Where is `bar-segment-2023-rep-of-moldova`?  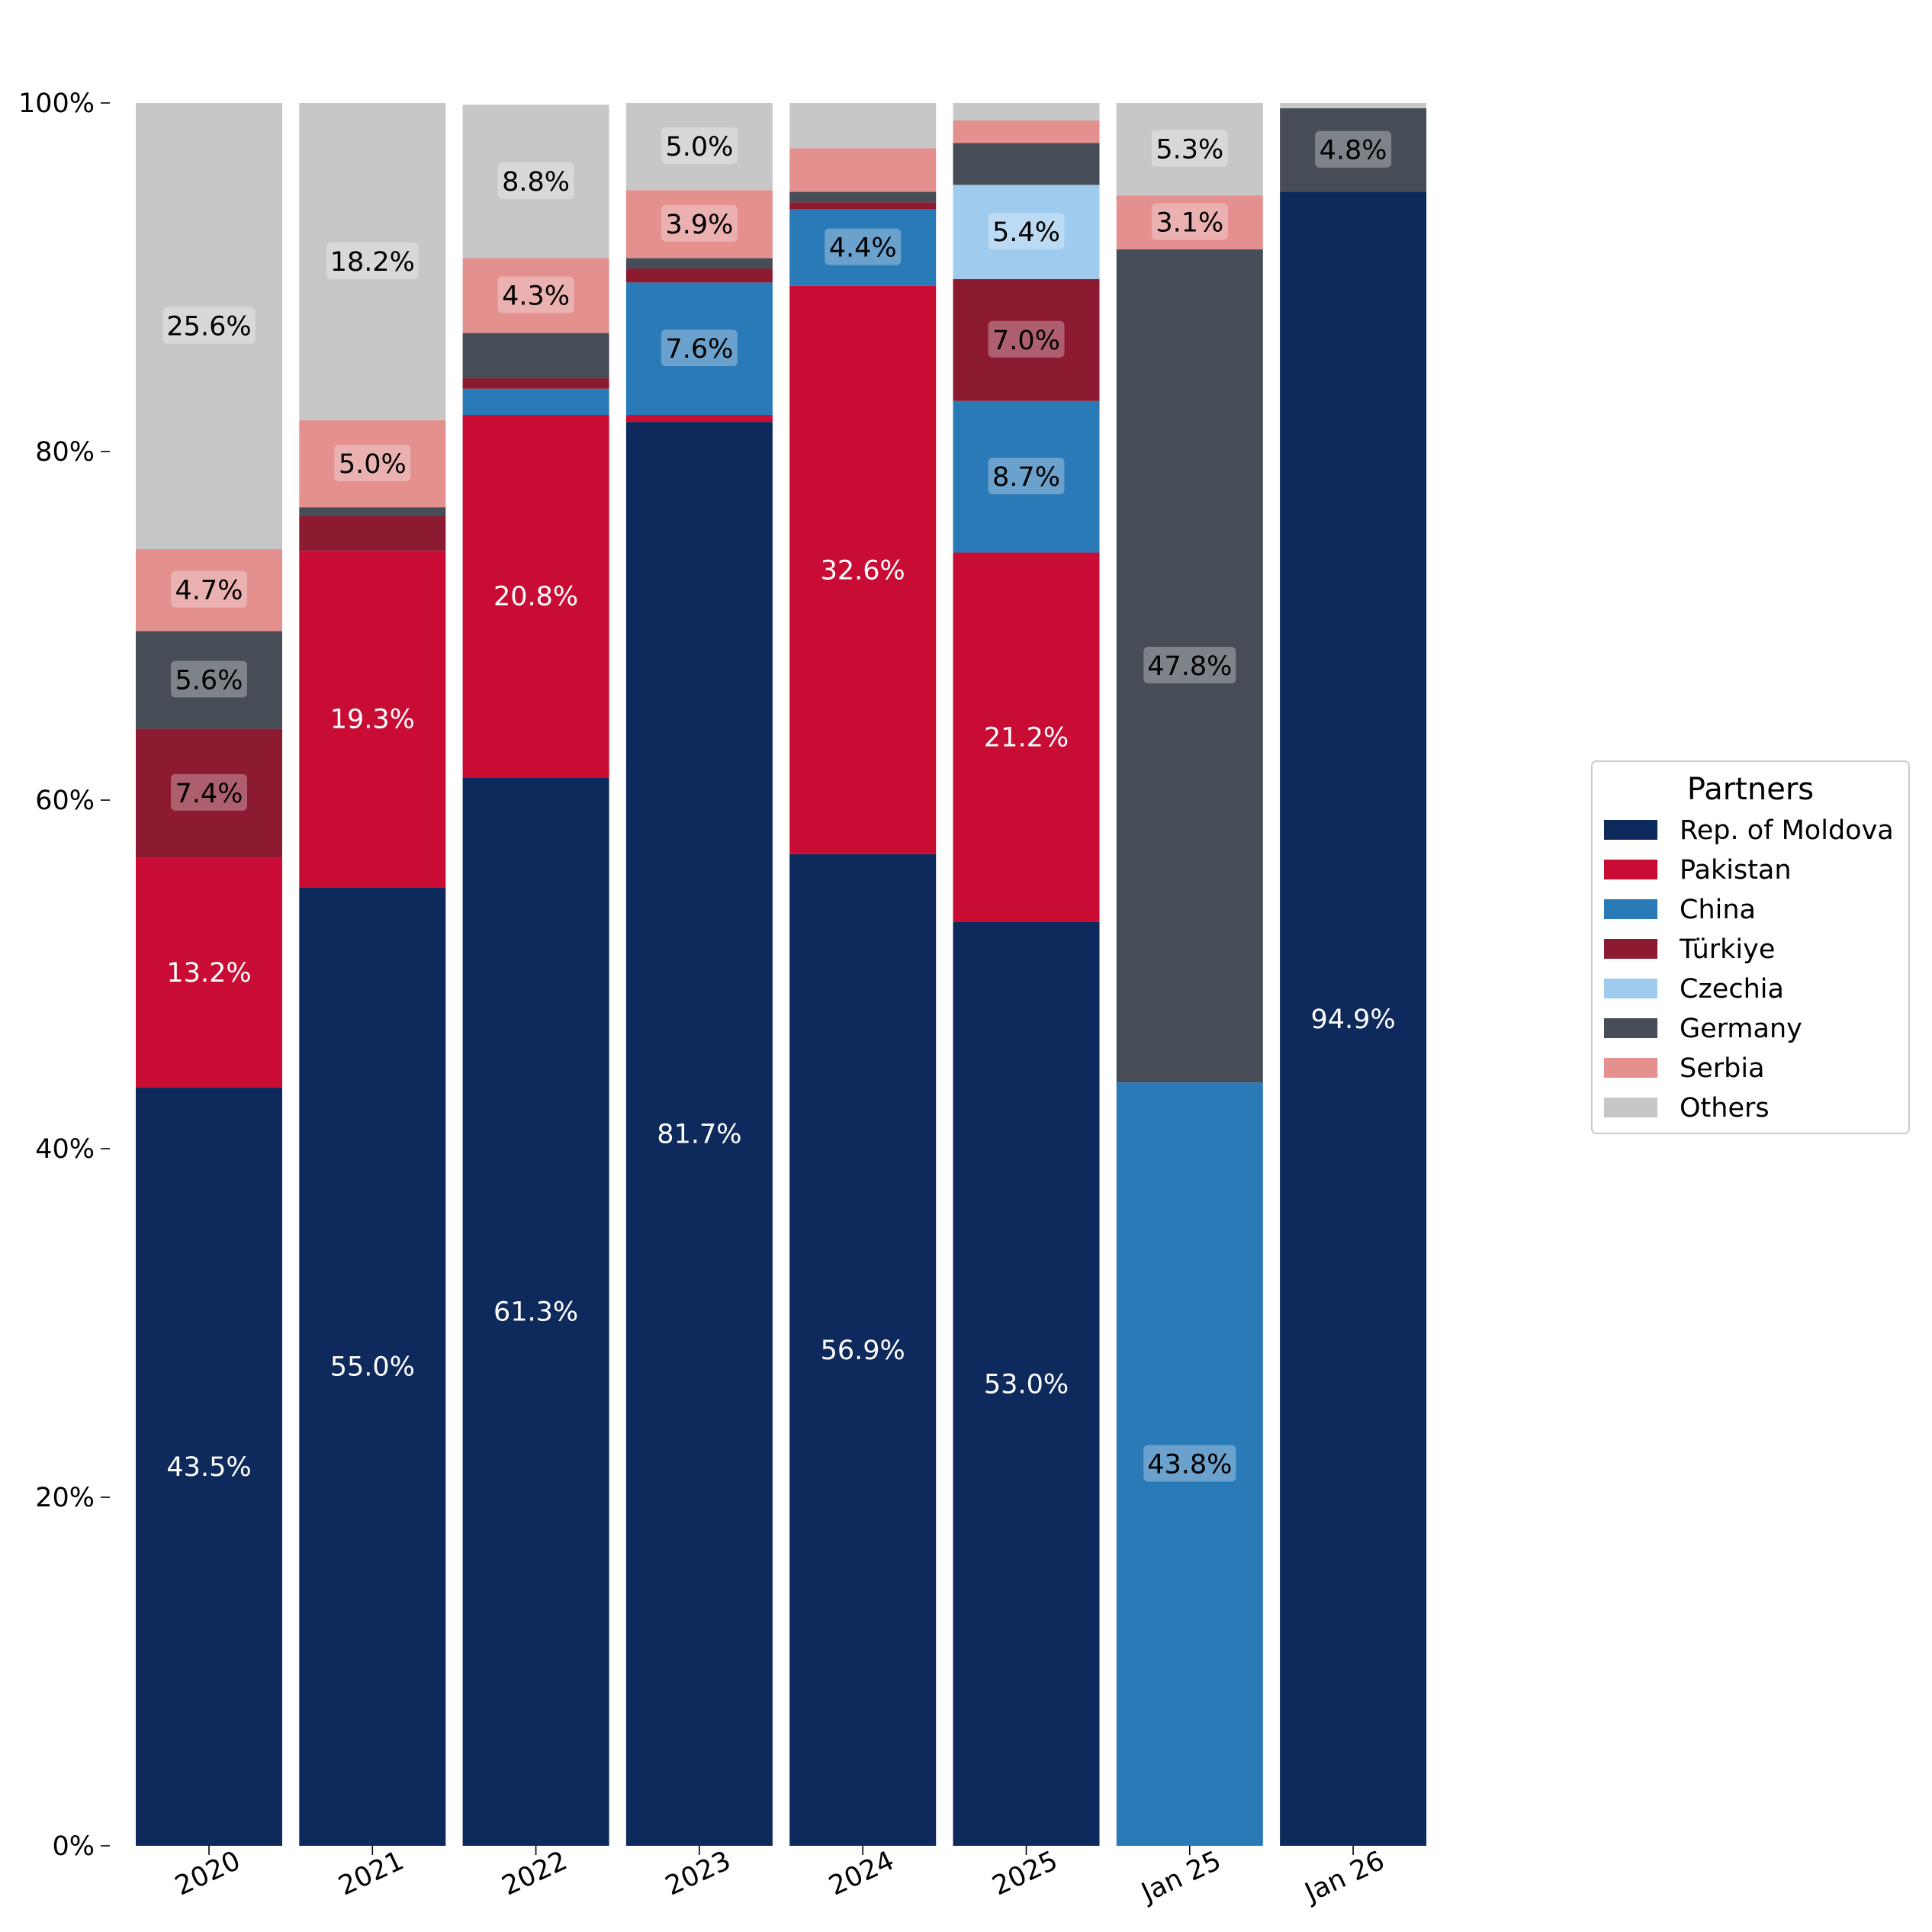 bar-segment-2023-rep-of-moldova is located at coordinates (699, 1134).